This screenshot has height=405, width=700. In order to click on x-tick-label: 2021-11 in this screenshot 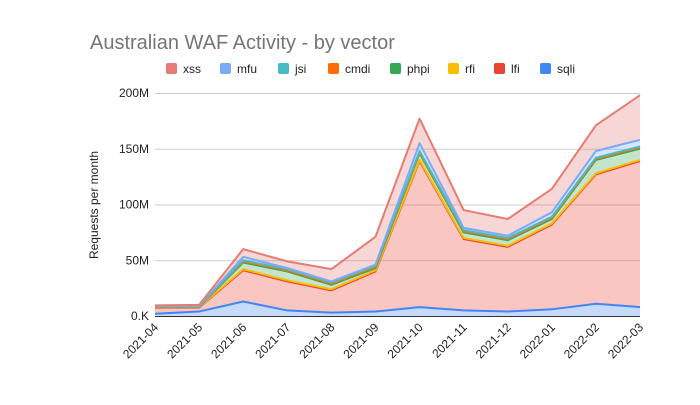, I will do `click(449, 340)`.